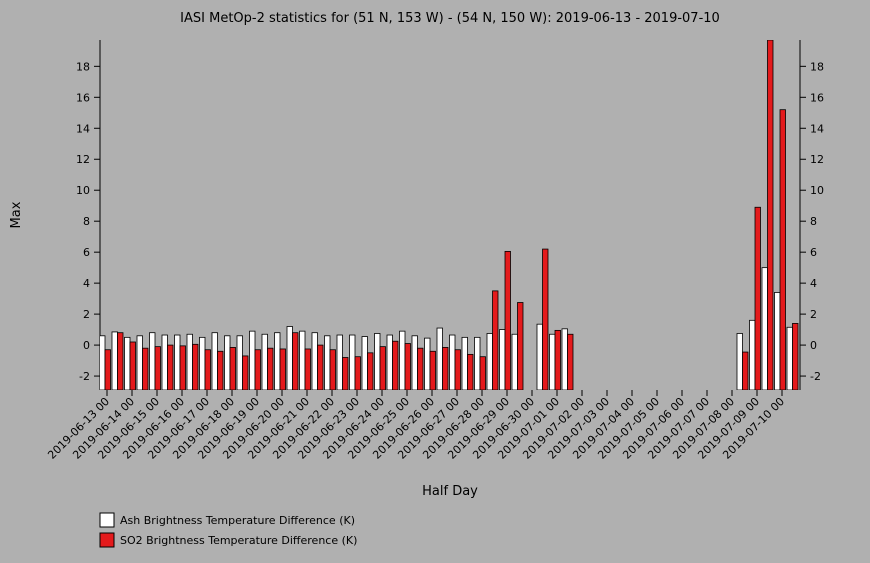 This screenshot has width=870, height=563. What do you see at coordinates (817, 159) in the screenshot?
I see `y2-tick-label: 12` at bounding box center [817, 159].